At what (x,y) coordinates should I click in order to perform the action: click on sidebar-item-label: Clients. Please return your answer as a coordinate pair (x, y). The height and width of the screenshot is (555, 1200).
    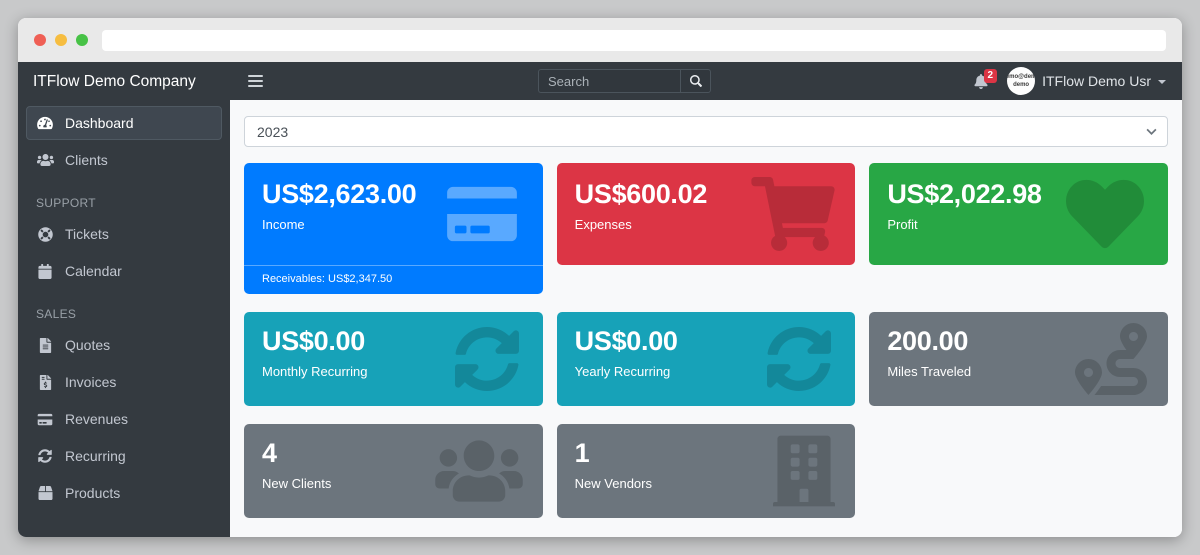
    Looking at the image, I should click on (86, 160).